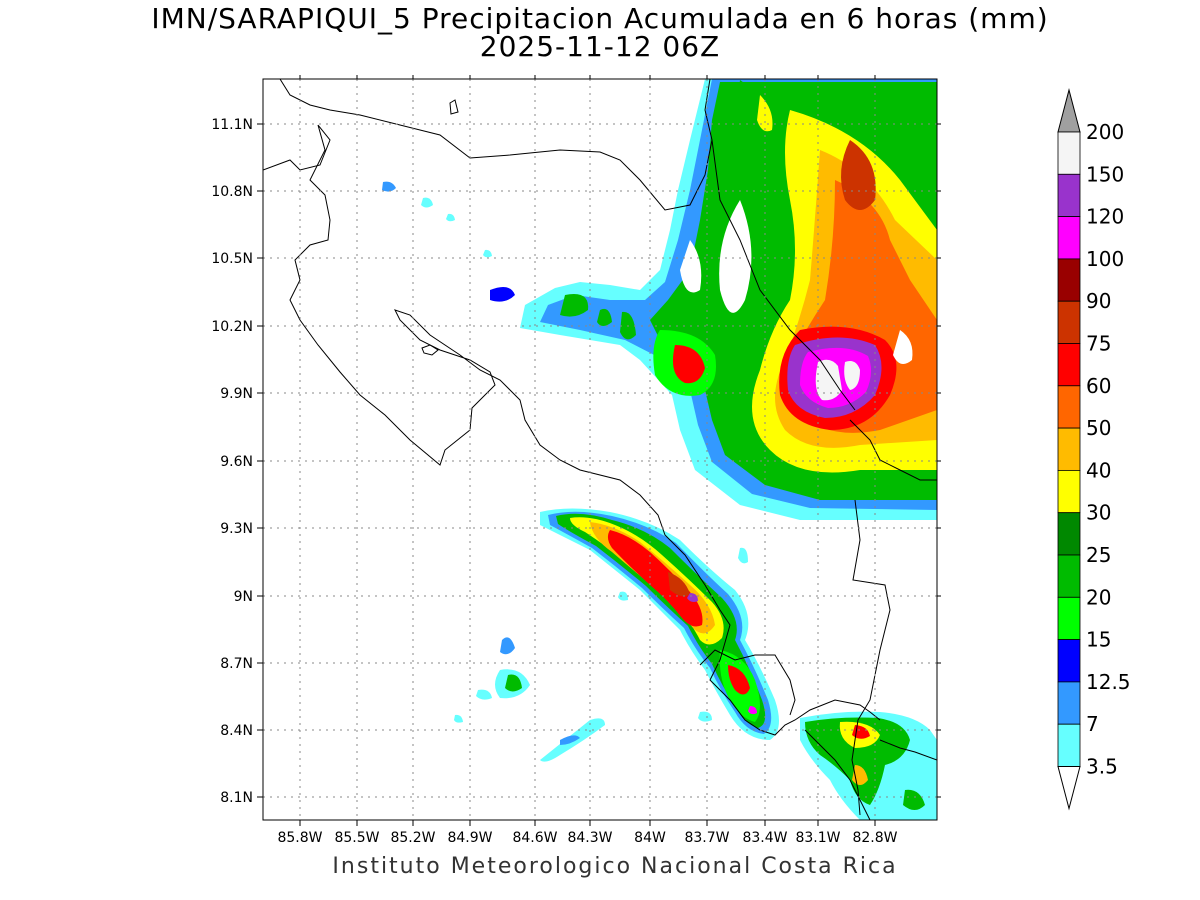 This screenshot has width=1200, height=900. I want to click on colorbar-level-label: 90, so click(1098, 301).